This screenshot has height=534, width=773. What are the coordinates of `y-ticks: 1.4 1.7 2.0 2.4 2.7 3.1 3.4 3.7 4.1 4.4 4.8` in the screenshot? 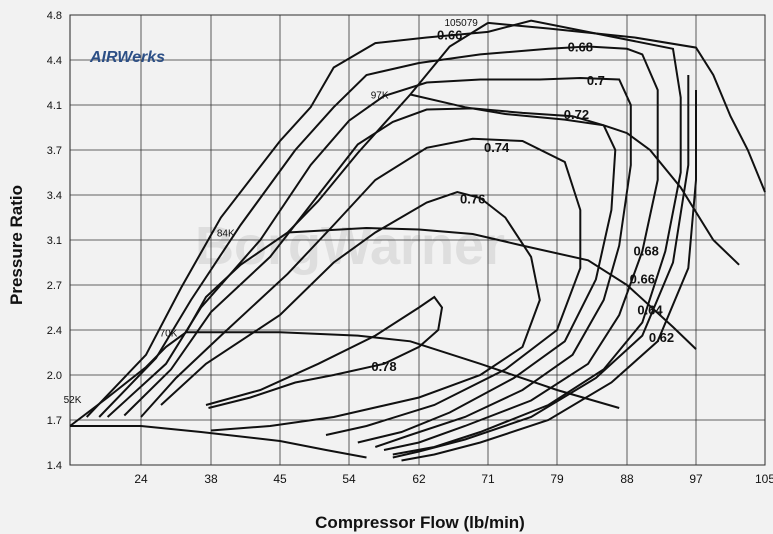 It's located at (54, 241).